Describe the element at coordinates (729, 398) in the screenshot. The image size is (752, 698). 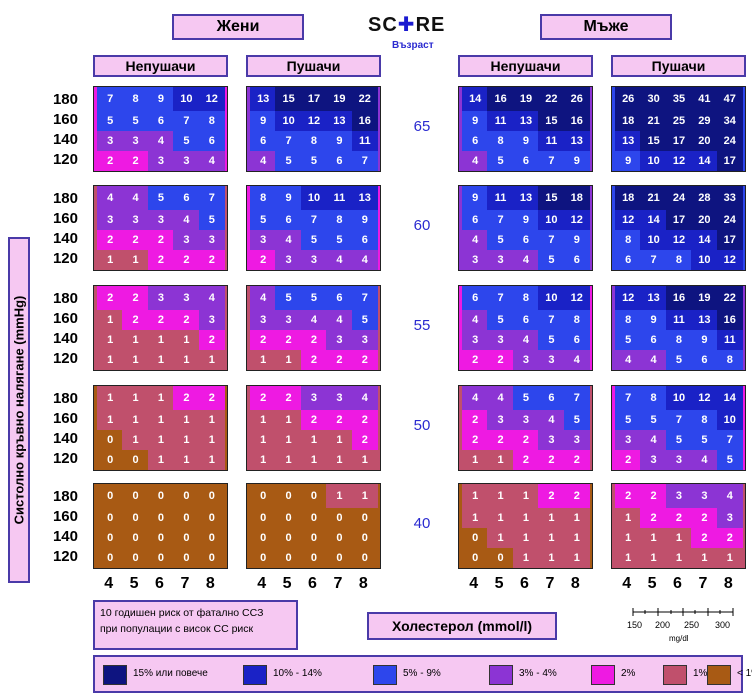
I see `risk-cell: 14` at that location.